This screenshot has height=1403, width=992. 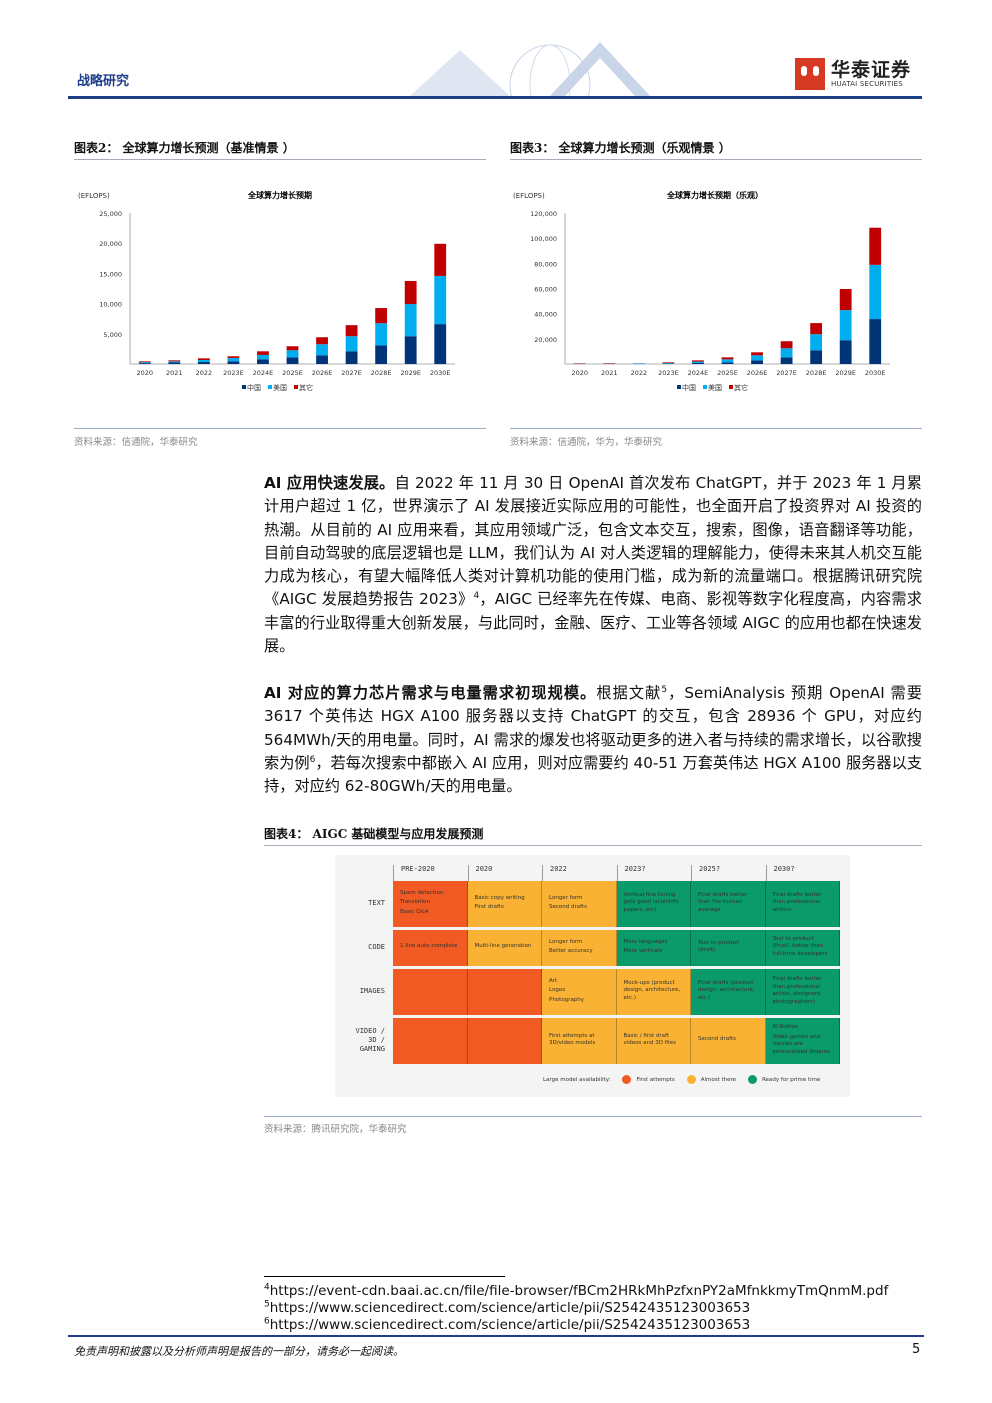 I want to click on bar-中国-2020, so click(x=144, y=363).